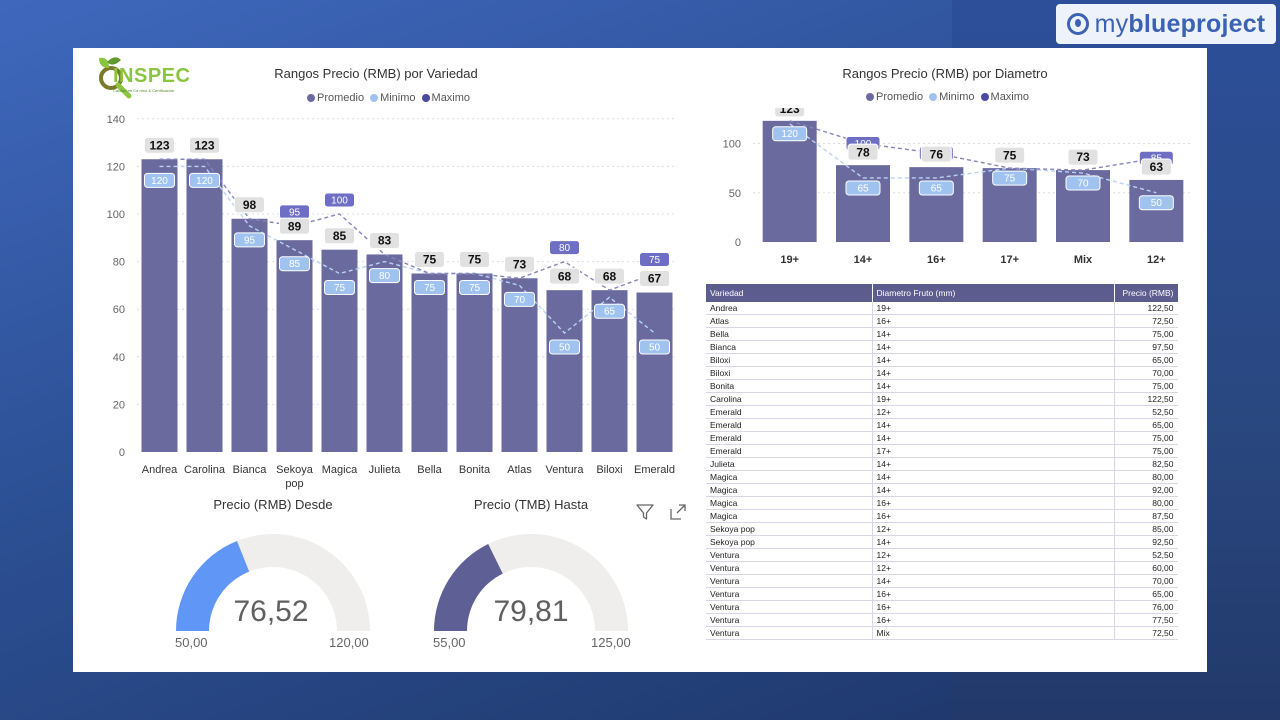  What do you see at coordinates (445, 98) in the screenshot?
I see `legend-maximo: Maximo` at bounding box center [445, 98].